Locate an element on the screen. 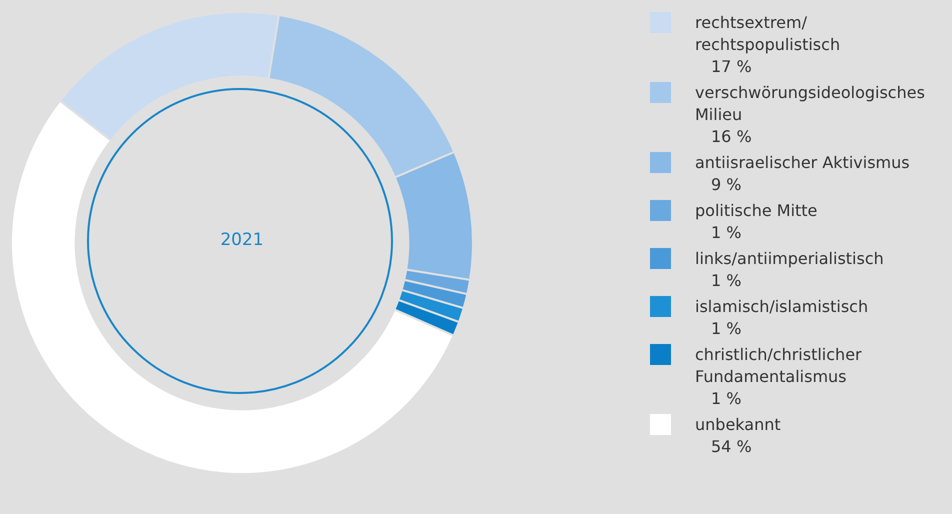 This screenshot has width=952, height=514. legend-label: antiisraelischer Aktivismus is located at coordinates (802, 163).